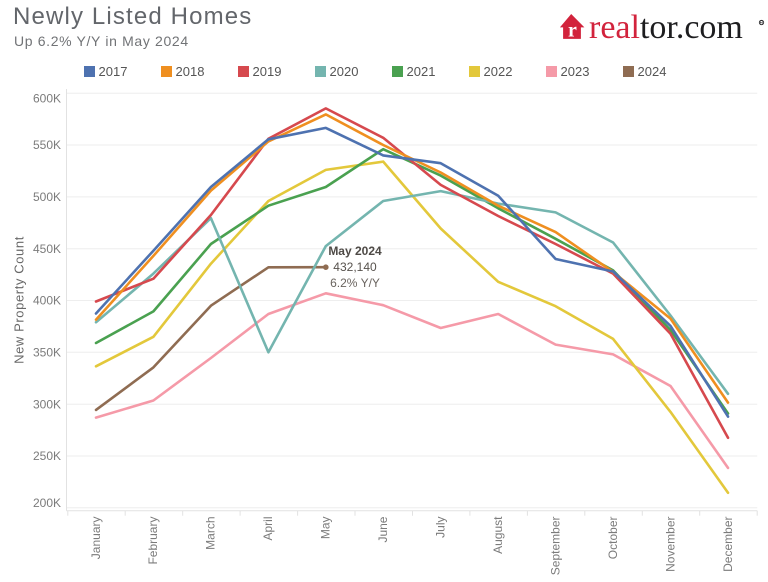  Describe the element at coordinates (47, 145) in the screenshot. I see `svg-text: 550K` at that location.